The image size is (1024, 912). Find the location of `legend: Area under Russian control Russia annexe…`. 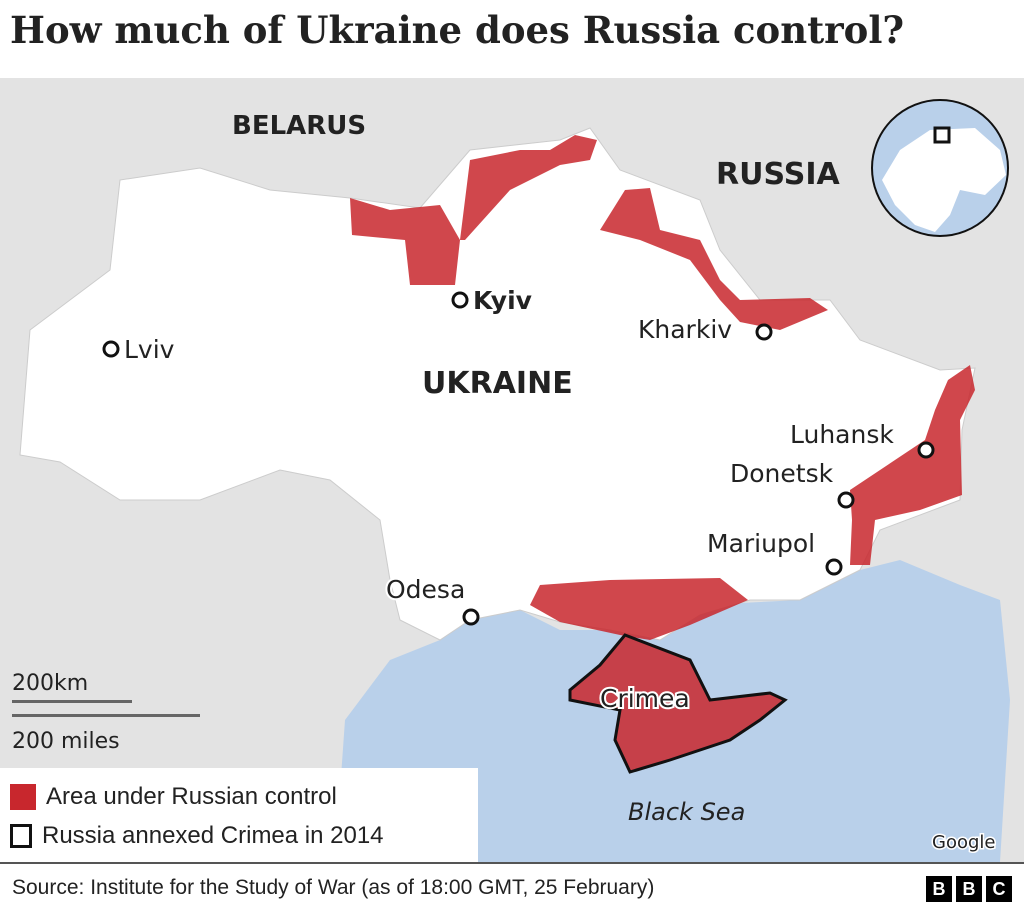

legend: Area under Russian control Russia annexe… is located at coordinates (239, 815).